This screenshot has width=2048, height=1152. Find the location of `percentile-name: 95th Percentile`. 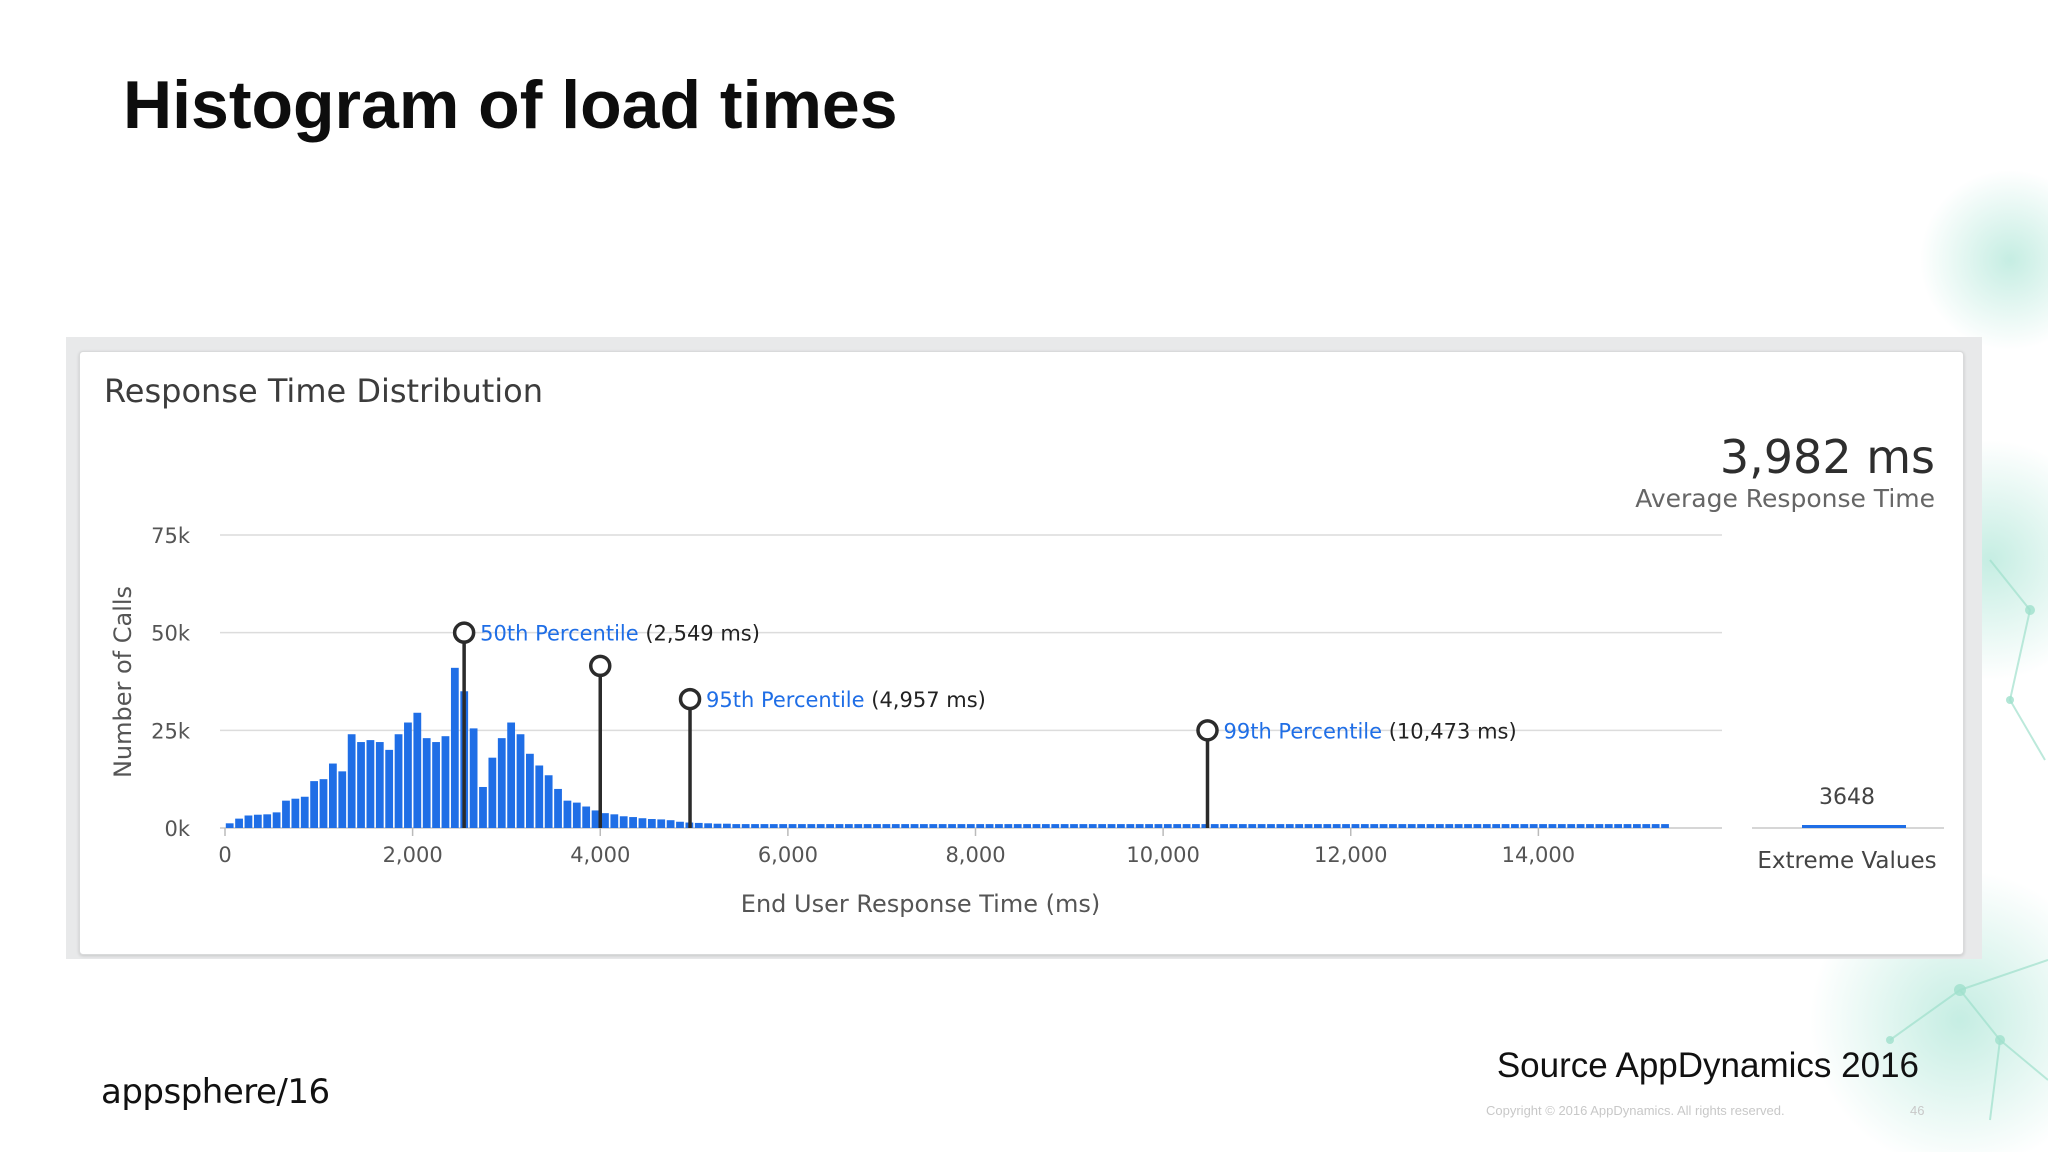

percentile-name: 95th Percentile is located at coordinates (788, 700).